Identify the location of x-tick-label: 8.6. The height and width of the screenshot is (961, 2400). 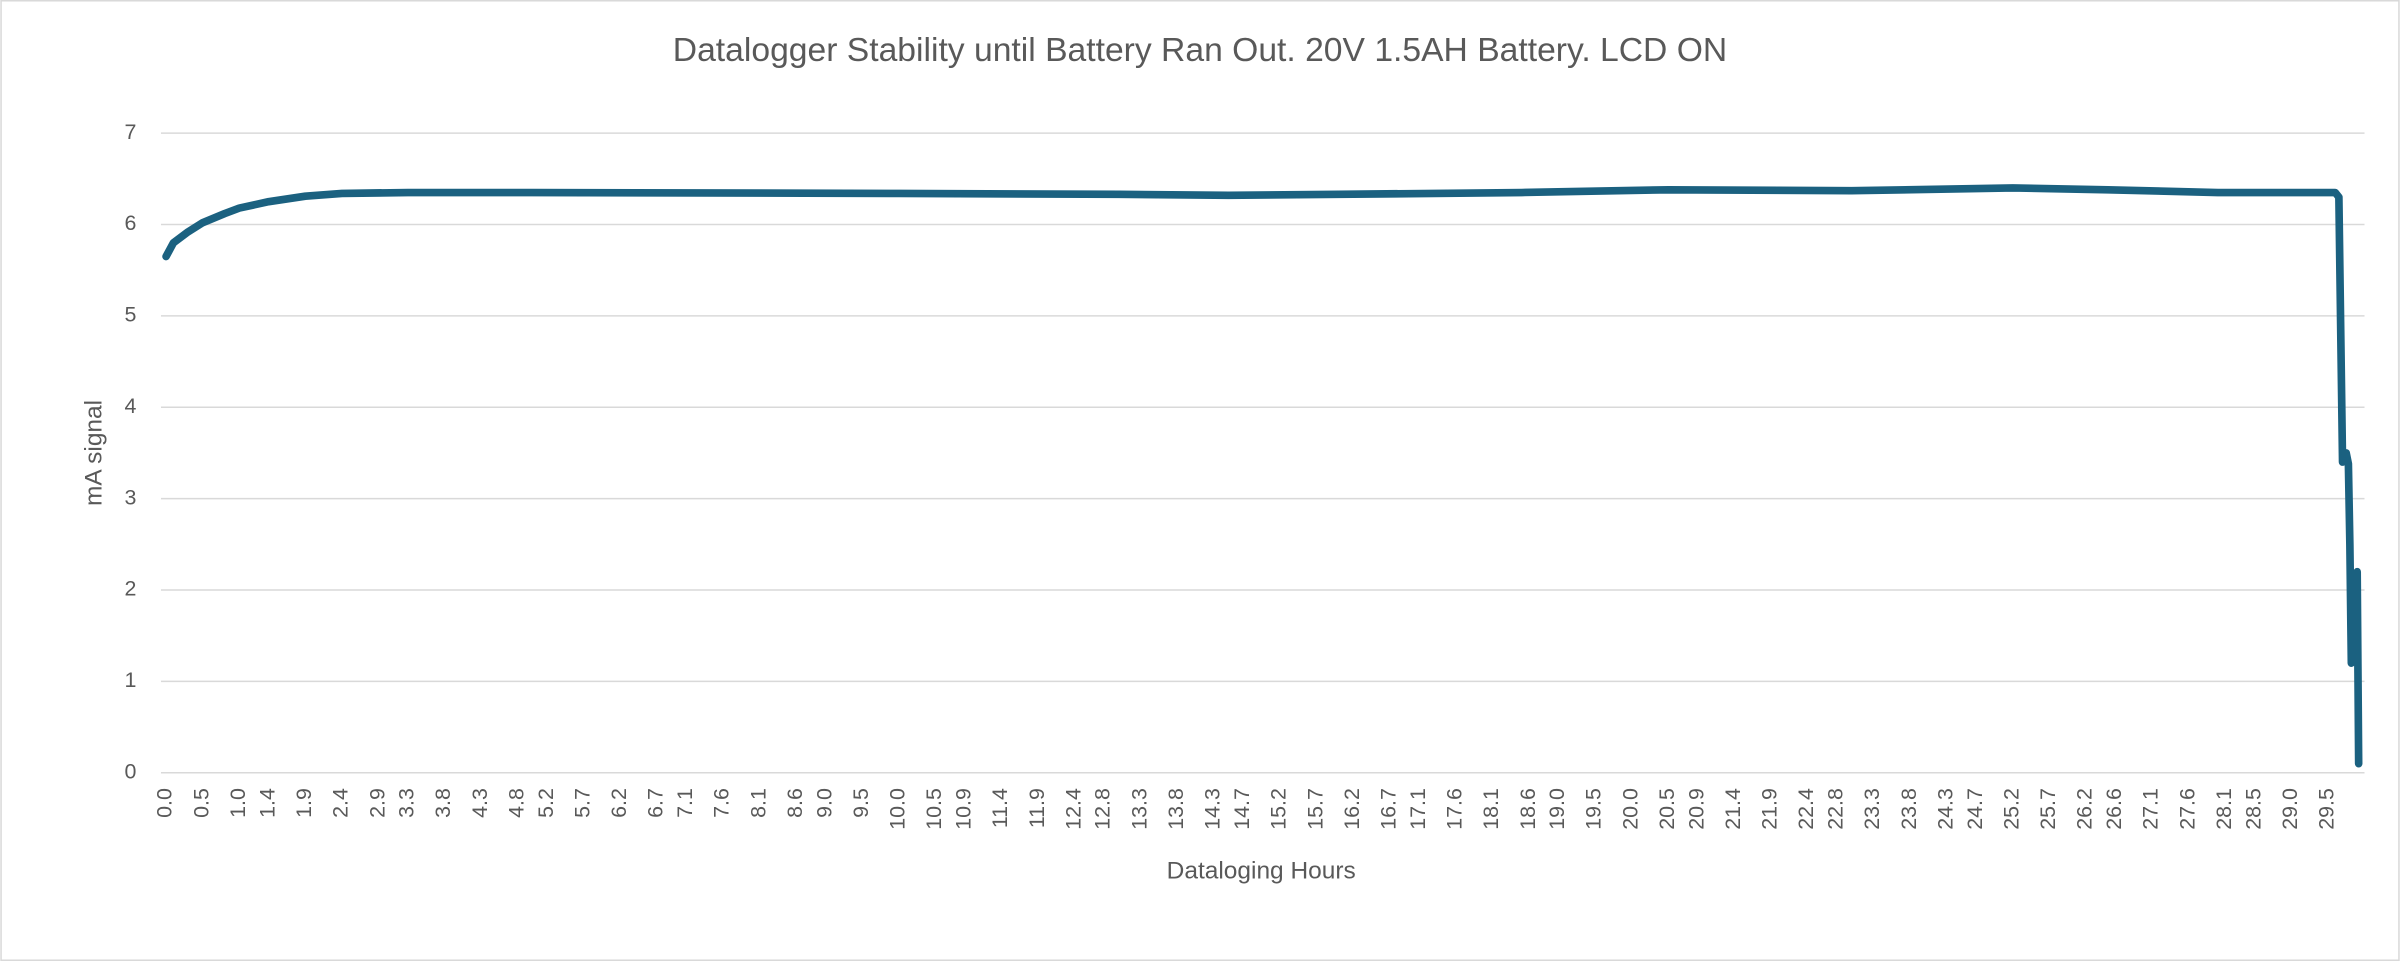
(795, 803).